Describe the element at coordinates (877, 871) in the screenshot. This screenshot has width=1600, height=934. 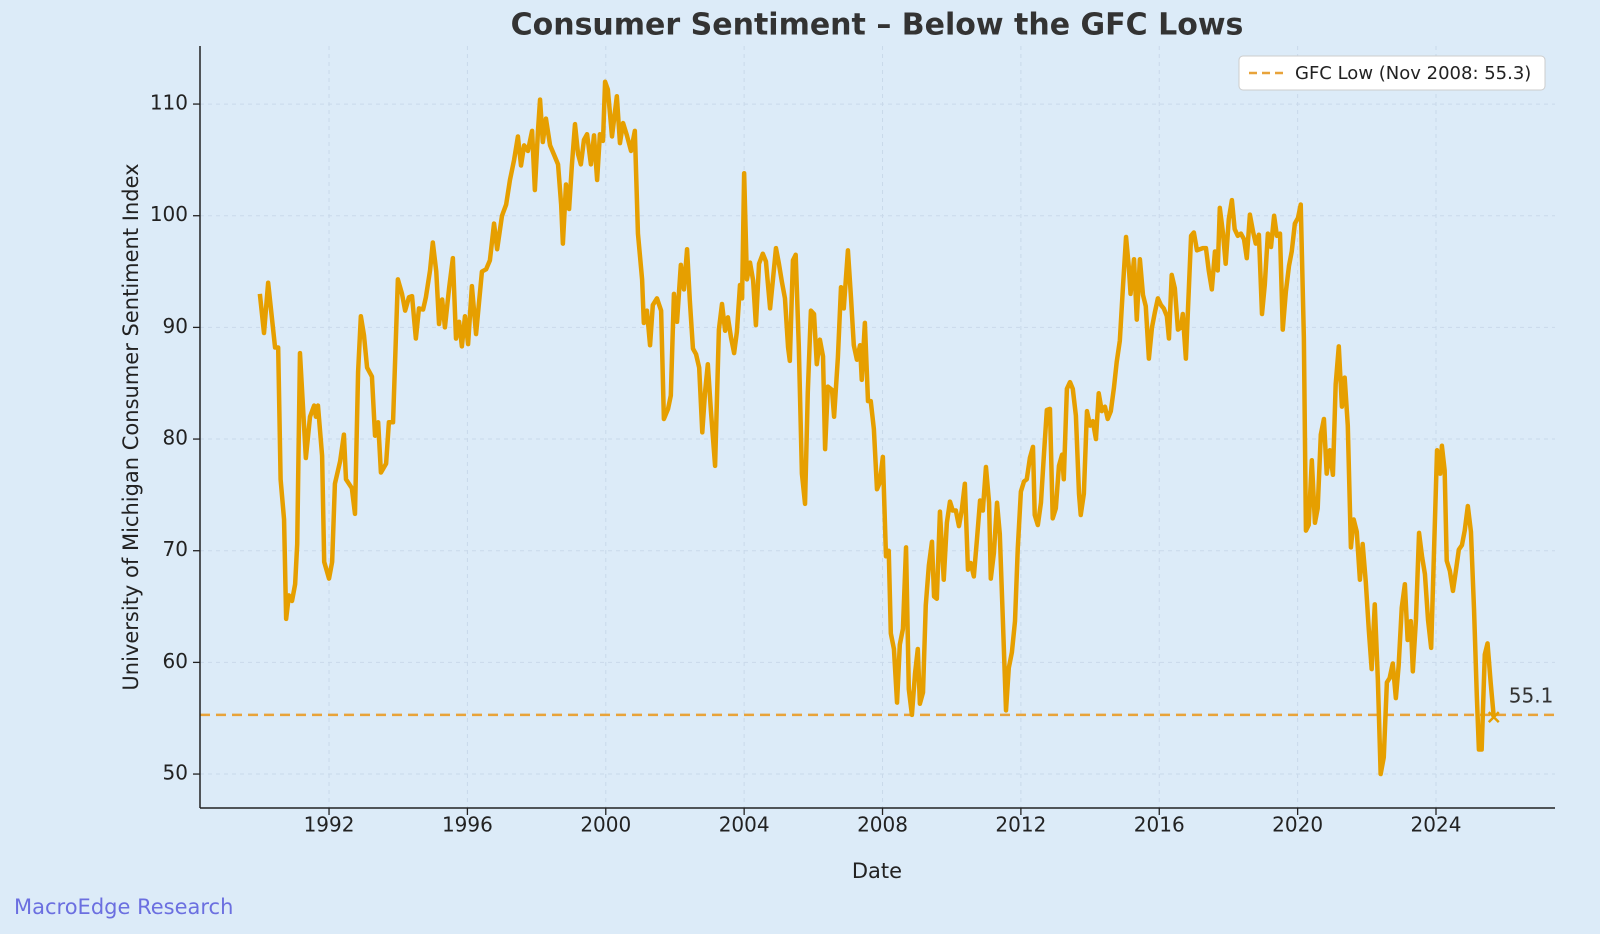
I see `x-axis-label: Date` at that location.